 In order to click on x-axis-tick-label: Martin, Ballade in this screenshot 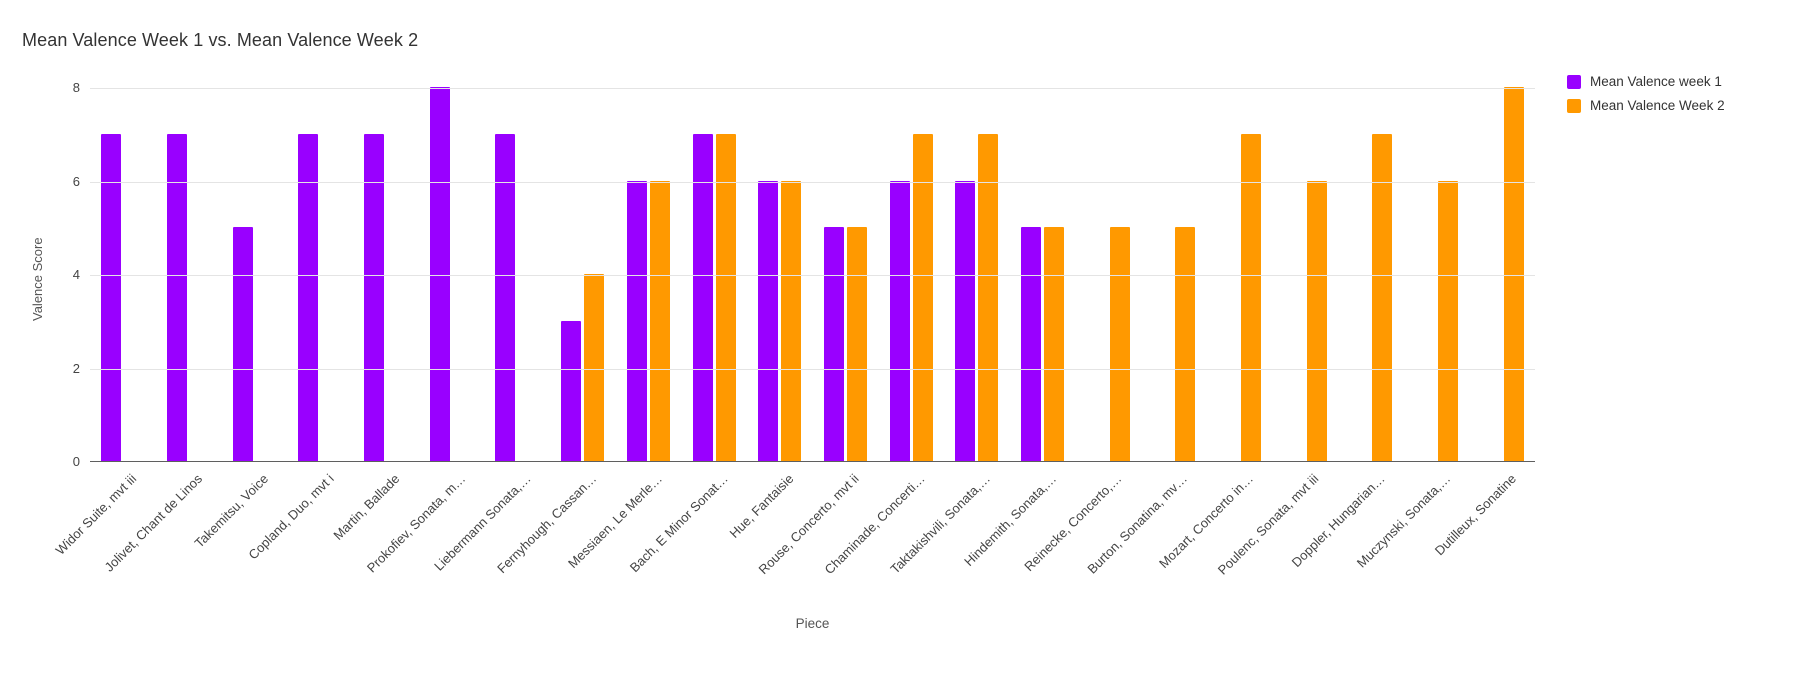, I will do `click(366, 507)`.